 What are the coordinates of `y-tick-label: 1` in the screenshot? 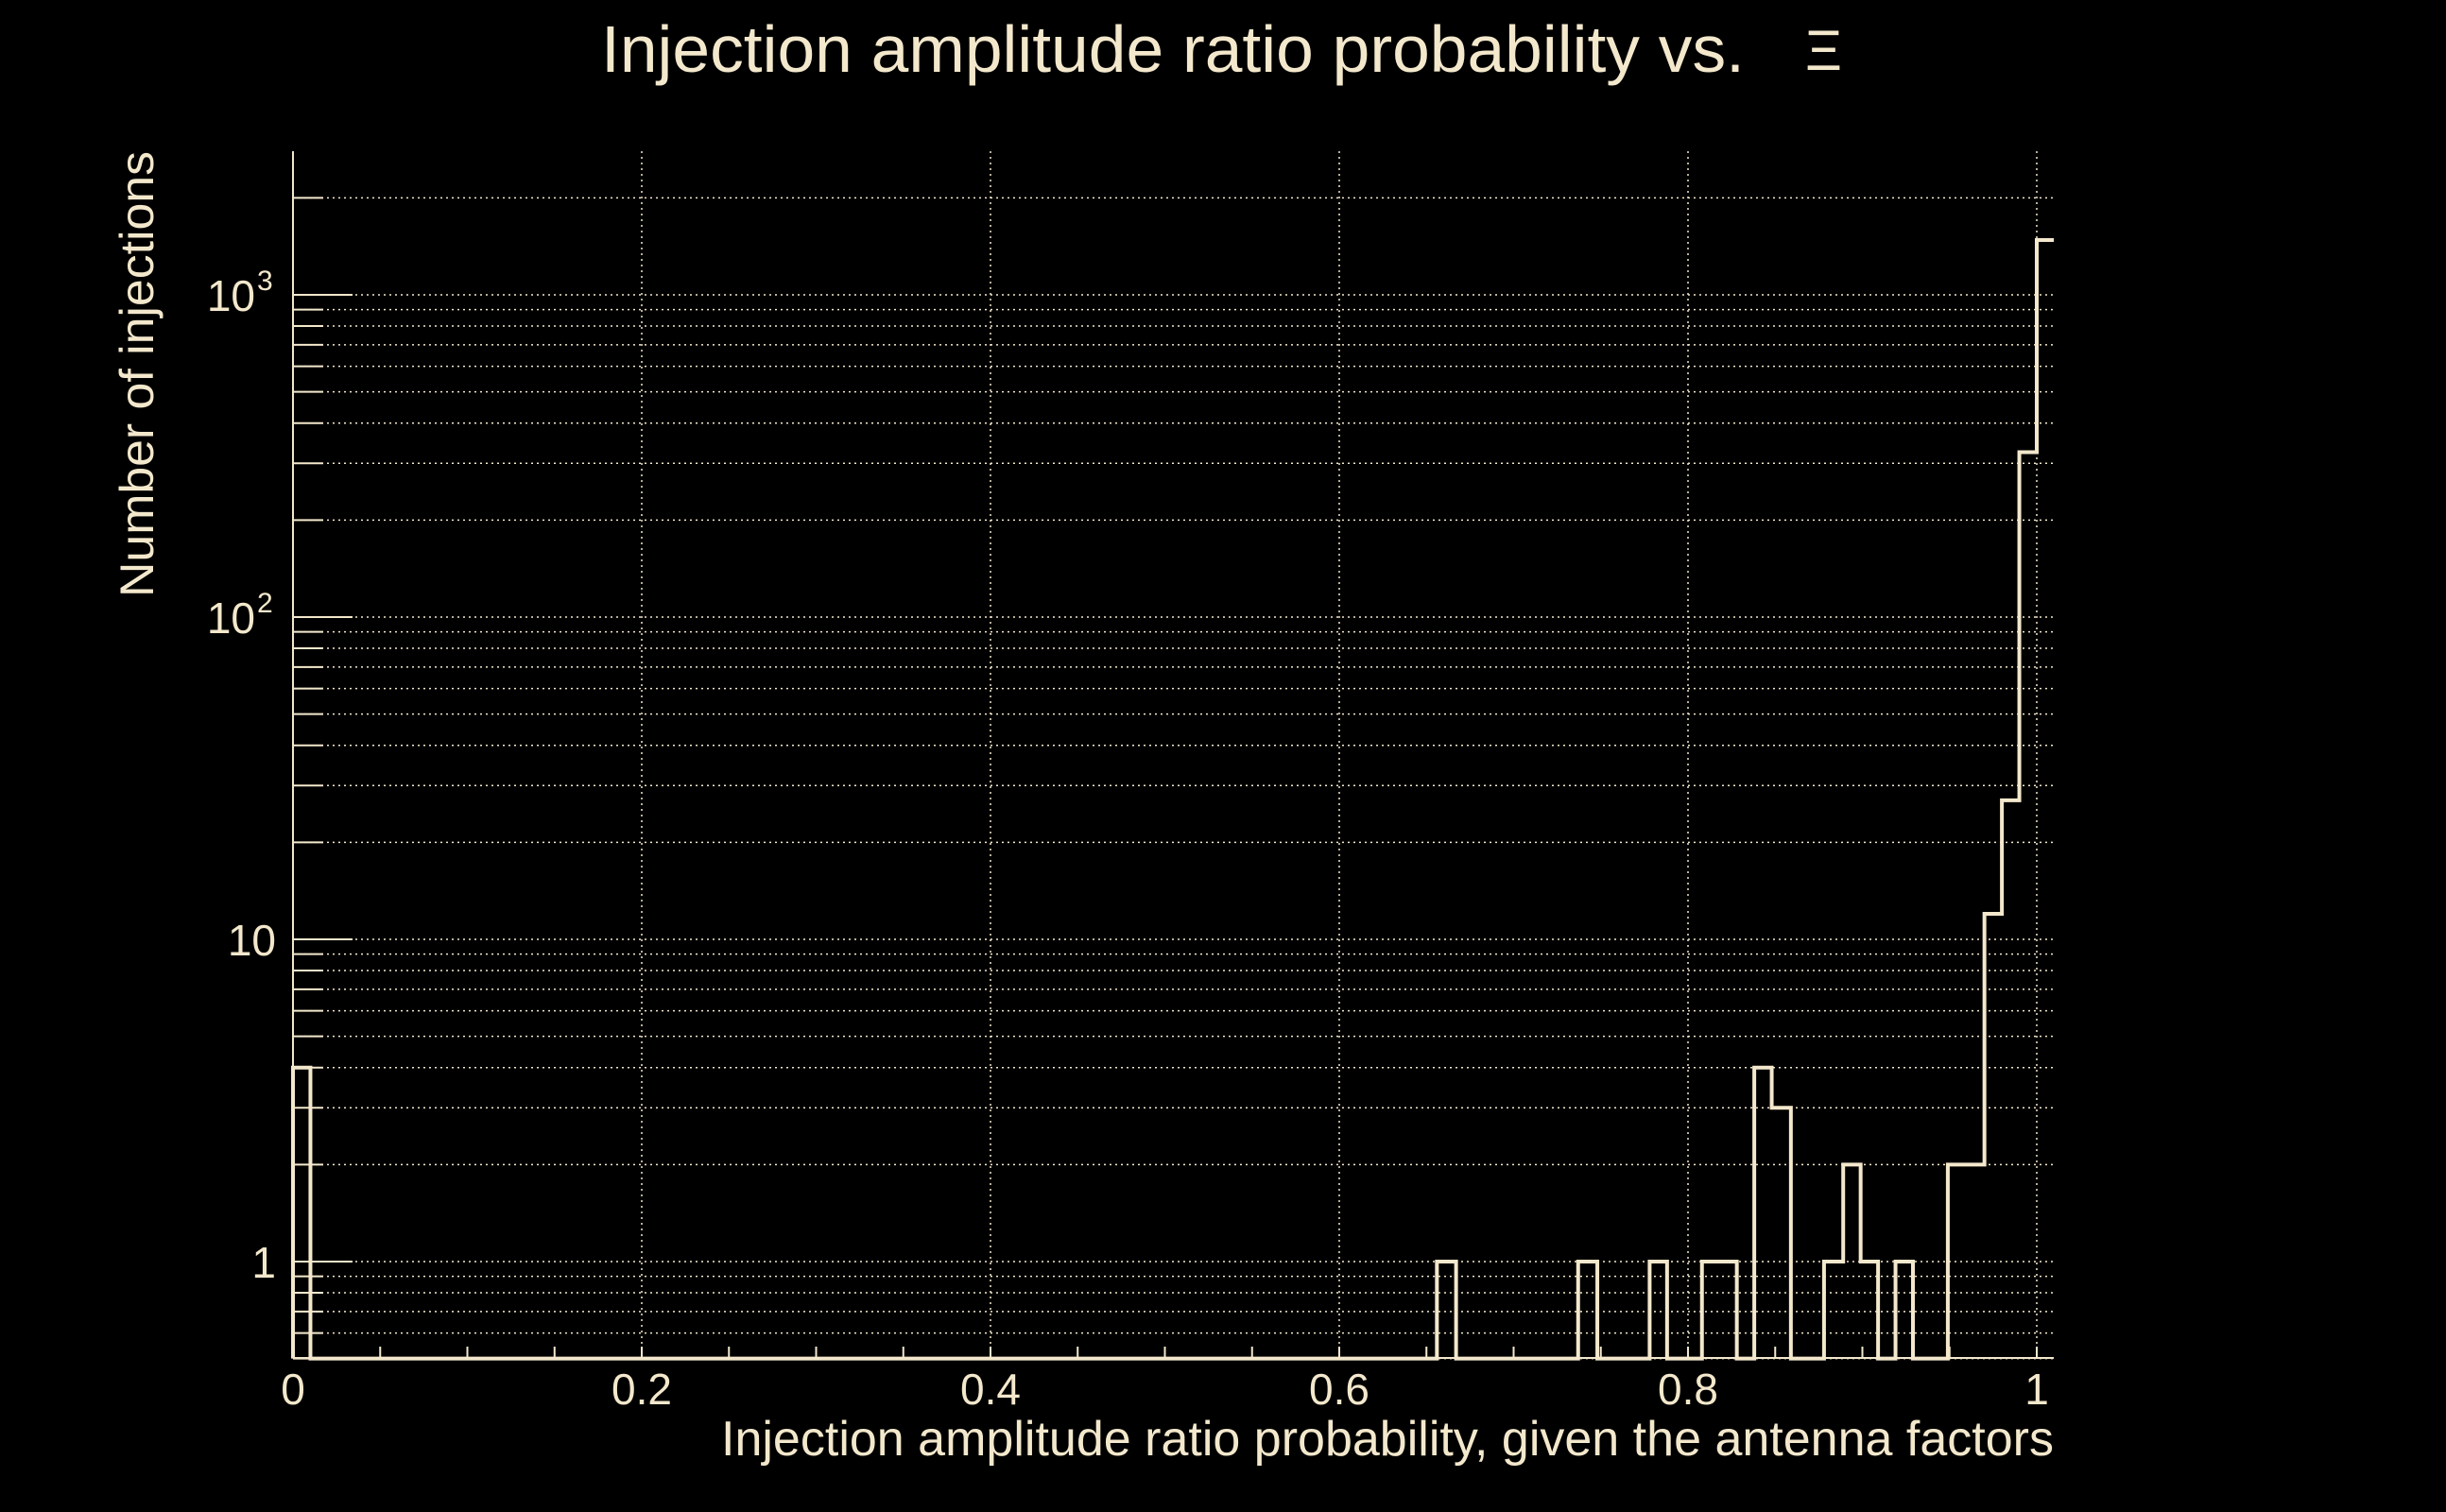 It's located at (263, 1262).